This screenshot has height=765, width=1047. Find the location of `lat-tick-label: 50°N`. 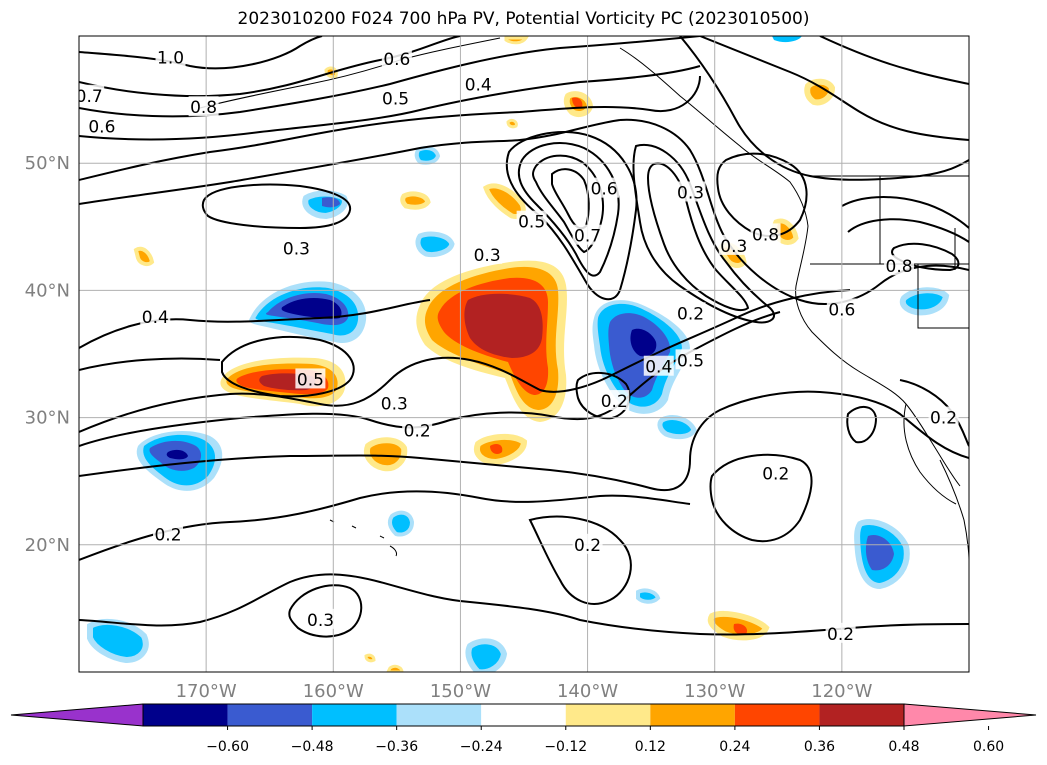

lat-tick-label: 50°N is located at coordinates (47, 163).